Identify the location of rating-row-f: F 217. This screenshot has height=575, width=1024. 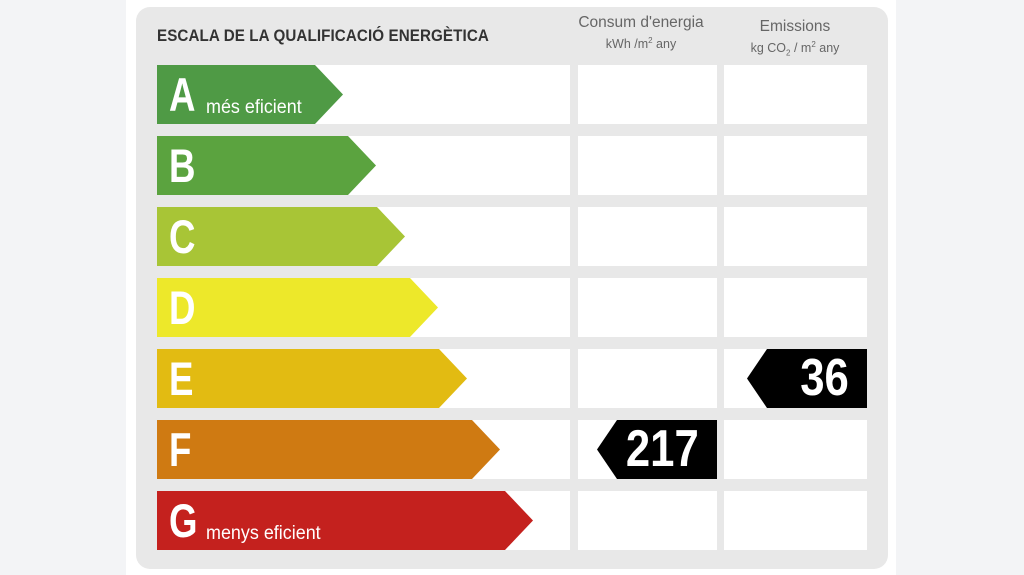
(512, 449).